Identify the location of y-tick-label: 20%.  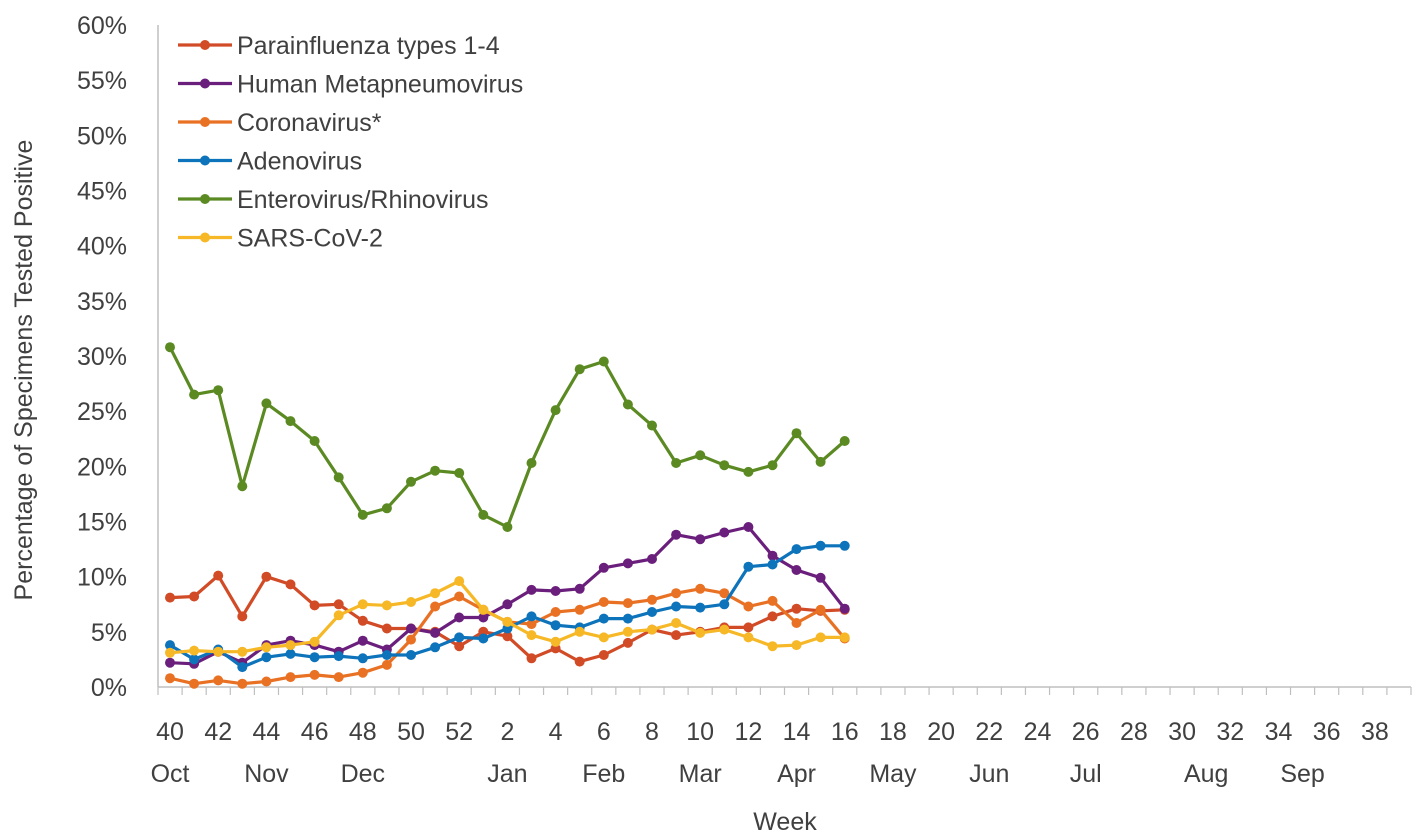
(102, 467).